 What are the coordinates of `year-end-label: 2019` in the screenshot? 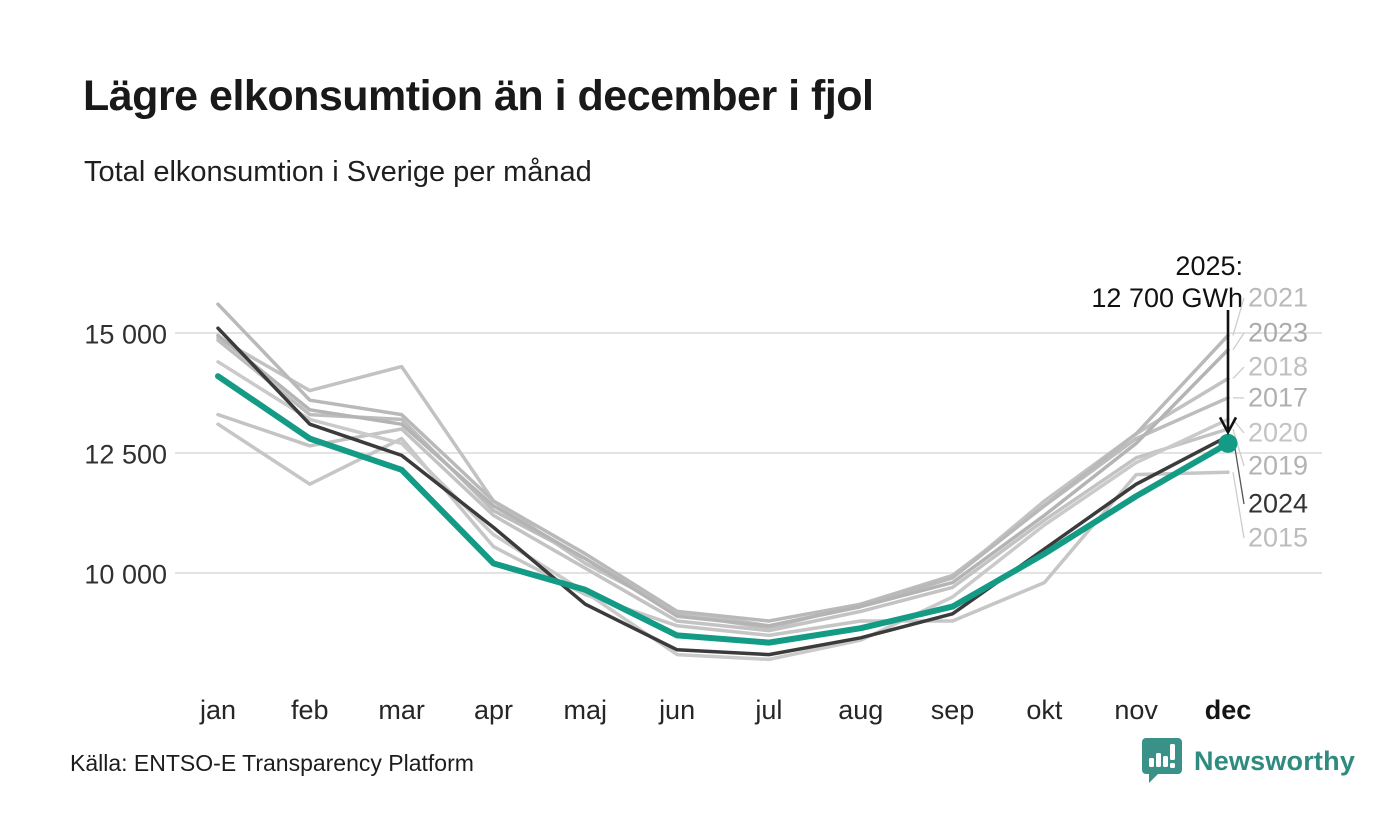 It's located at (1278, 465).